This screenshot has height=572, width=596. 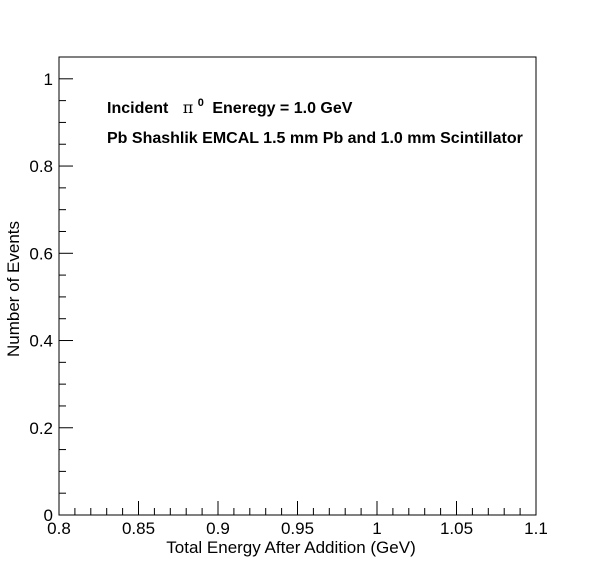 I want to click on pi-symbol: π, so click(x=188, y=107).